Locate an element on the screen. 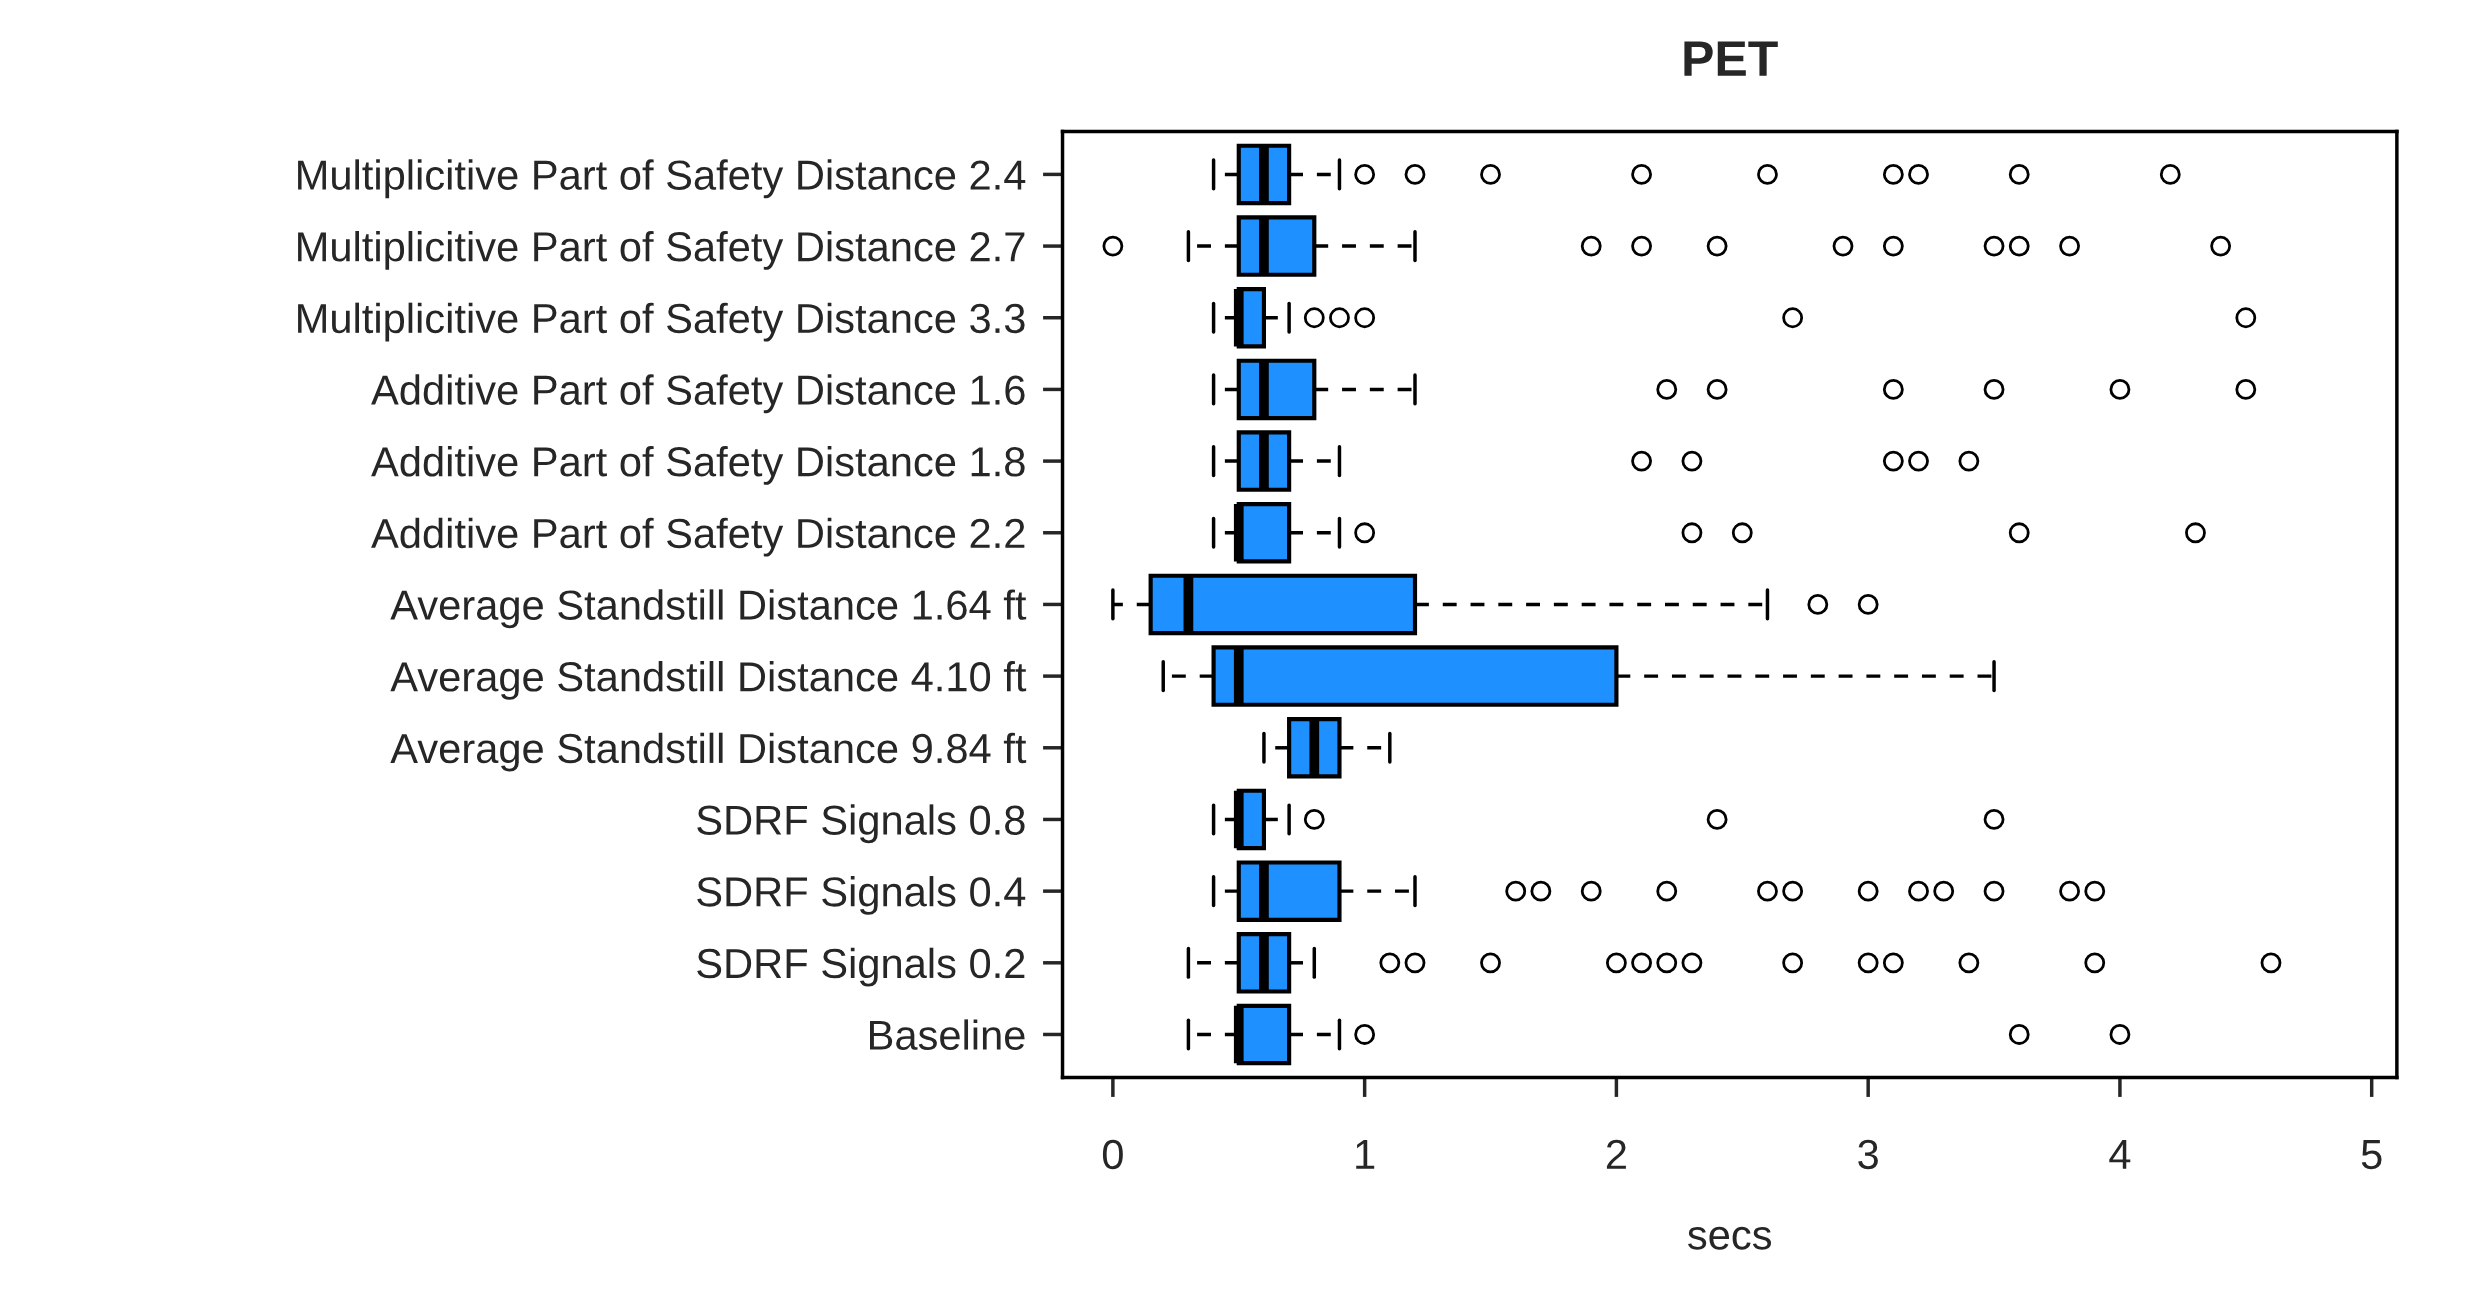  y-tick-label: Multiplicitive Part of Safety Distance 3.3 is located at coordinates (661, 322).